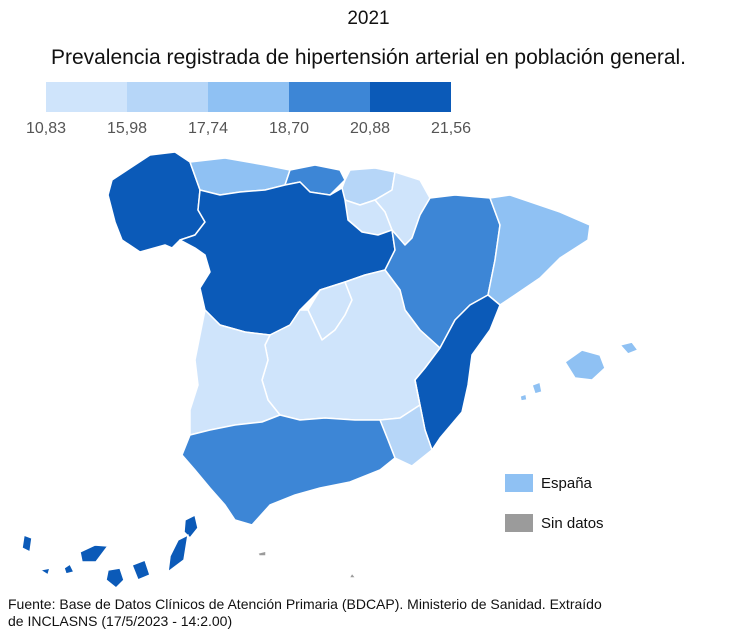  What do you see at coordinates (141, 570) in the screenshot?
I see `region-canarias-gran-canaria` at bounding box center [141, 570].